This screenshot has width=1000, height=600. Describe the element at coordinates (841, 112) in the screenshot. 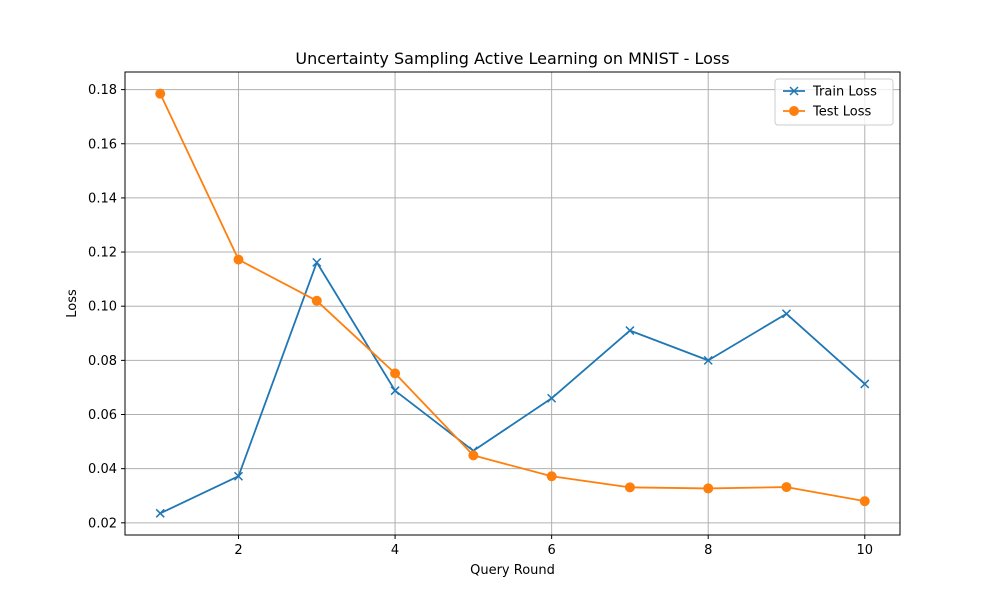

I see `legend-label-test-loss: Test Loss` at that location.